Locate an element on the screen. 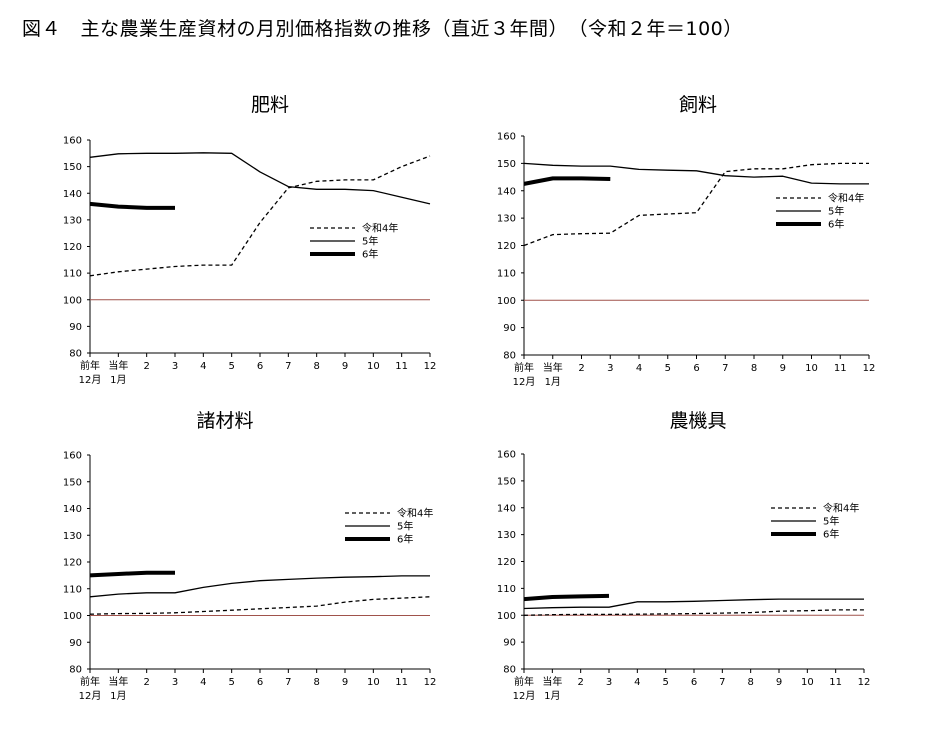 The width and height of the screenshot is (933, 733). y-tick-label: 110 is located at coordinates (72, 589).